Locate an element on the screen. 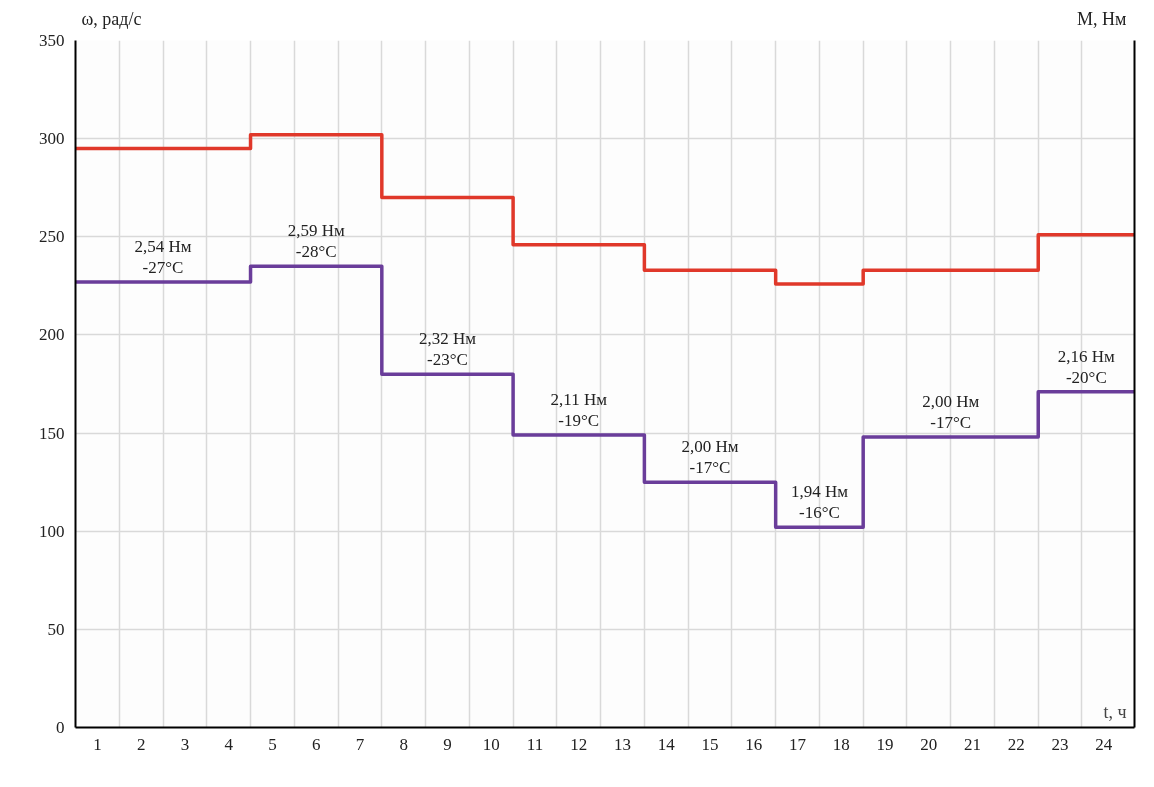  y-tick-label: 200 is located at coordinates (52, 335).